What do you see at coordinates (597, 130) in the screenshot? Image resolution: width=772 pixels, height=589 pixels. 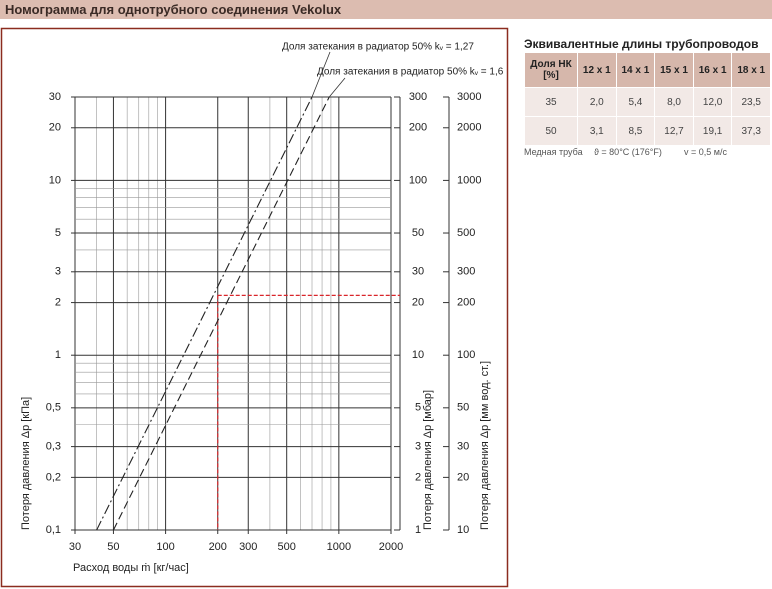 I see `cell: 3,1` at bounding box center [597, 130].